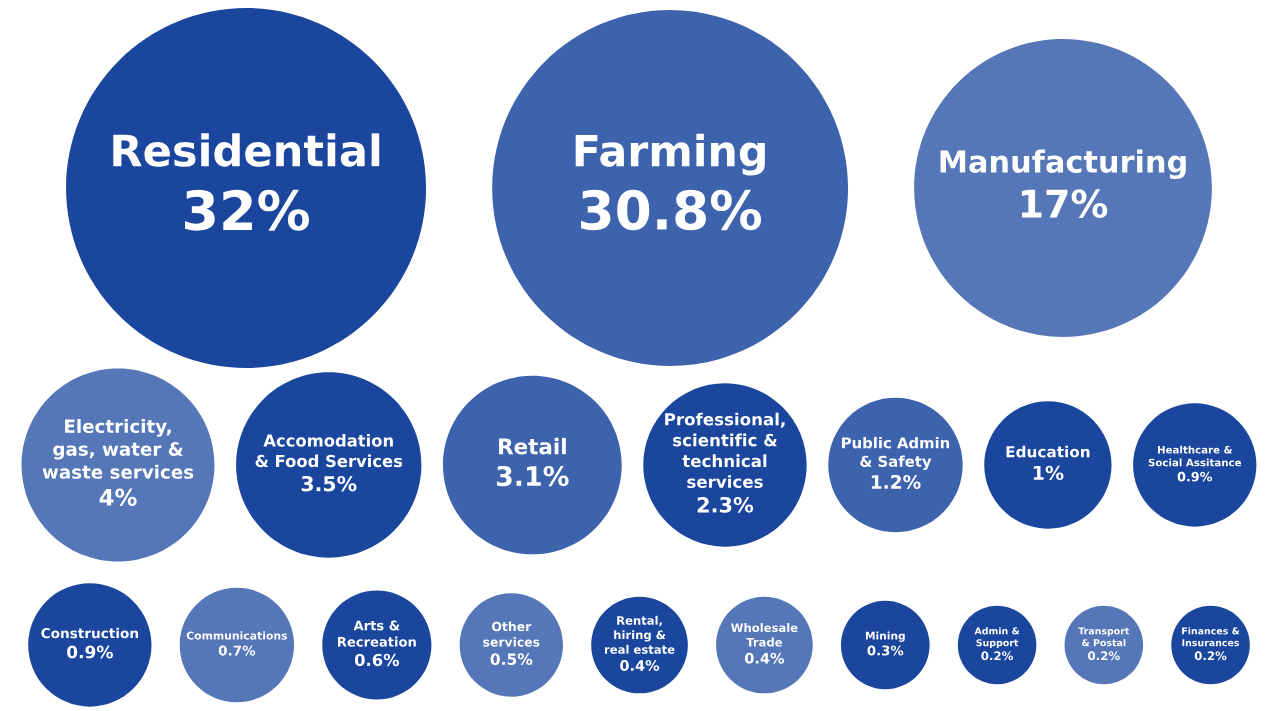 Image resolution: width=1278 pixels, height=711 pixels. I want to click on category-label: Education, so click(1048, 451).